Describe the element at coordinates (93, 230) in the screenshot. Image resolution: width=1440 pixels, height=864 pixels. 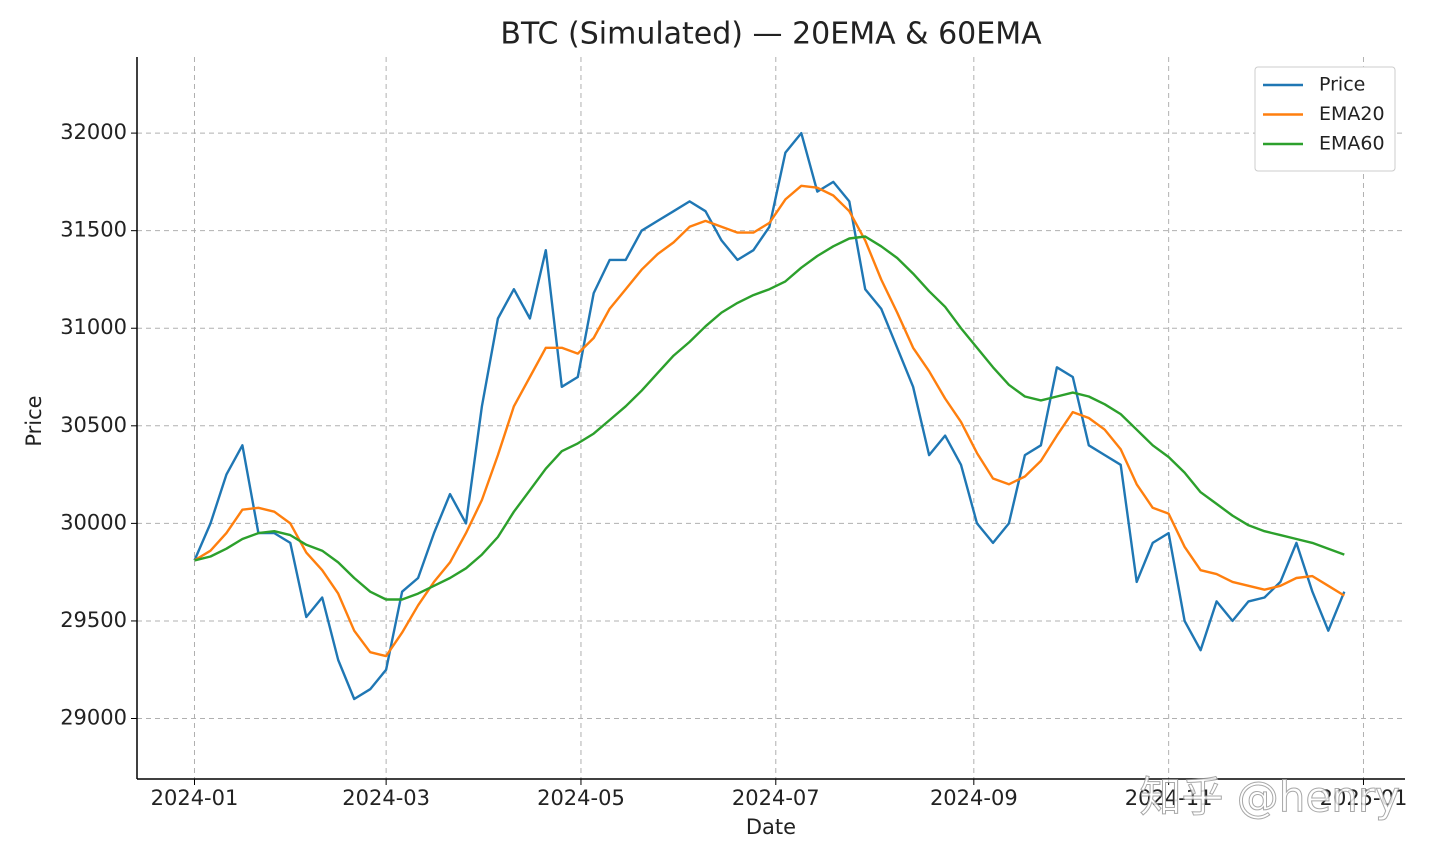
I see `y-tick-label: 31500` at that location.